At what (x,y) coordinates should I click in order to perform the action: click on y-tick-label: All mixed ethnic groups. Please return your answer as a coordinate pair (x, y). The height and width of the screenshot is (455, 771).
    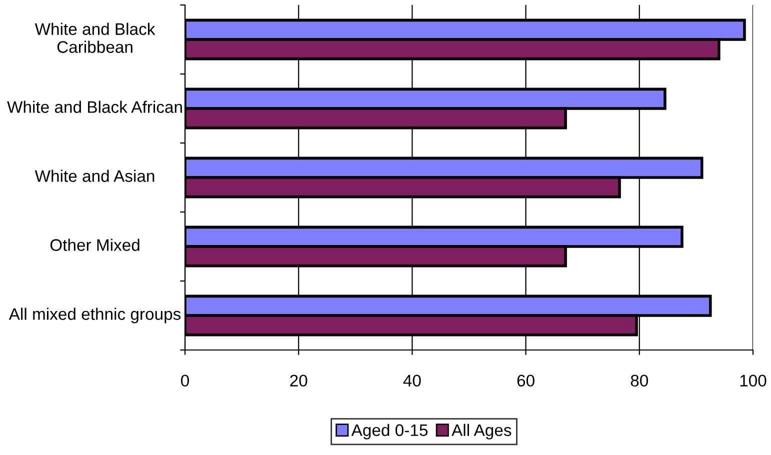
    Looking at the image, I should click on (94, 316).